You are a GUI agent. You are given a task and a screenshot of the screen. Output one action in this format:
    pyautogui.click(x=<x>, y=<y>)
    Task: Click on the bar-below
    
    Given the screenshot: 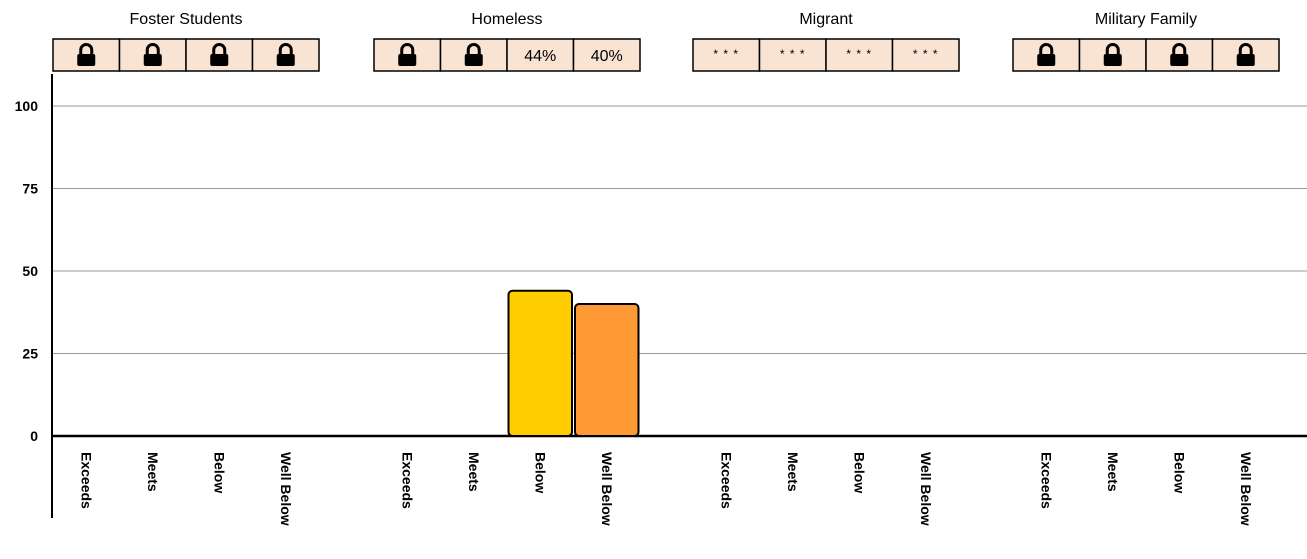 What is the action you would take?
    pyautogui.click(x=540, y=363)
    